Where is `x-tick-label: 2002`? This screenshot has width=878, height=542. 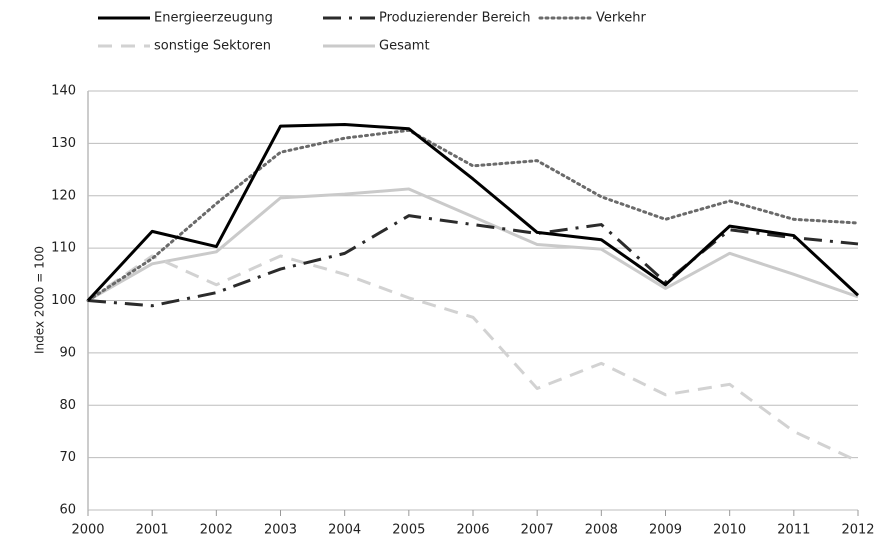 x-tick-label: 2002 is located at coordinates (216, 530).